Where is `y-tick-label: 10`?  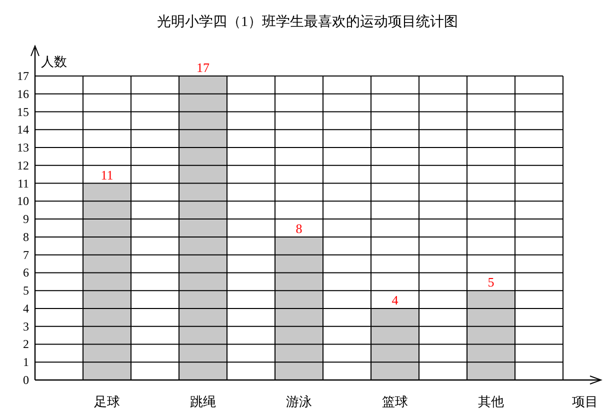 y-tick-label: 10 is located at coordinates (23, 201).